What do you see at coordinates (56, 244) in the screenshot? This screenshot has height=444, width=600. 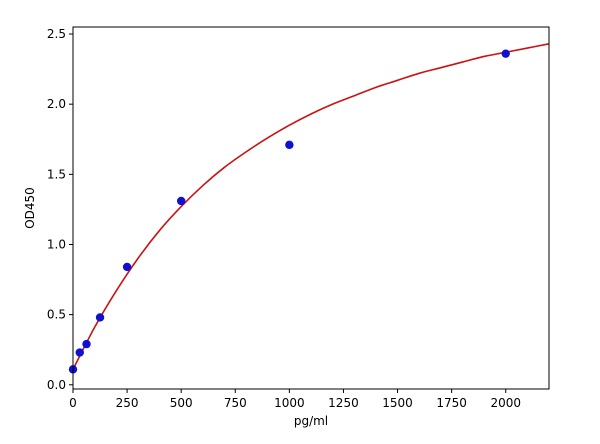 I see `y-tick-label: 1.0` at bounding box center [56, 244].